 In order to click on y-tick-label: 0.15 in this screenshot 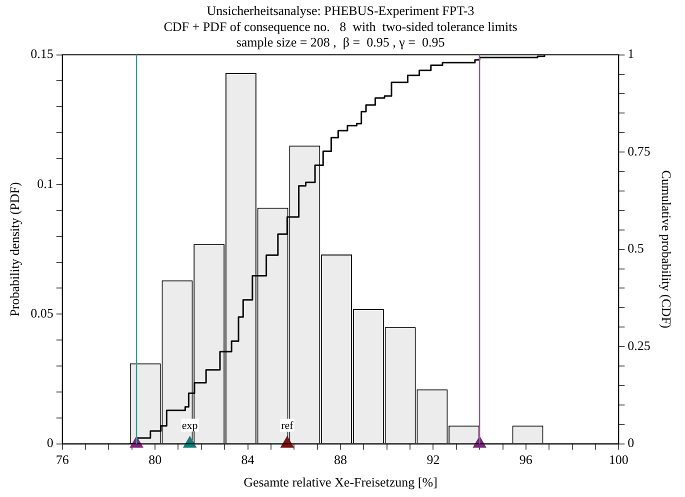, I will do `click(42, 54)`.